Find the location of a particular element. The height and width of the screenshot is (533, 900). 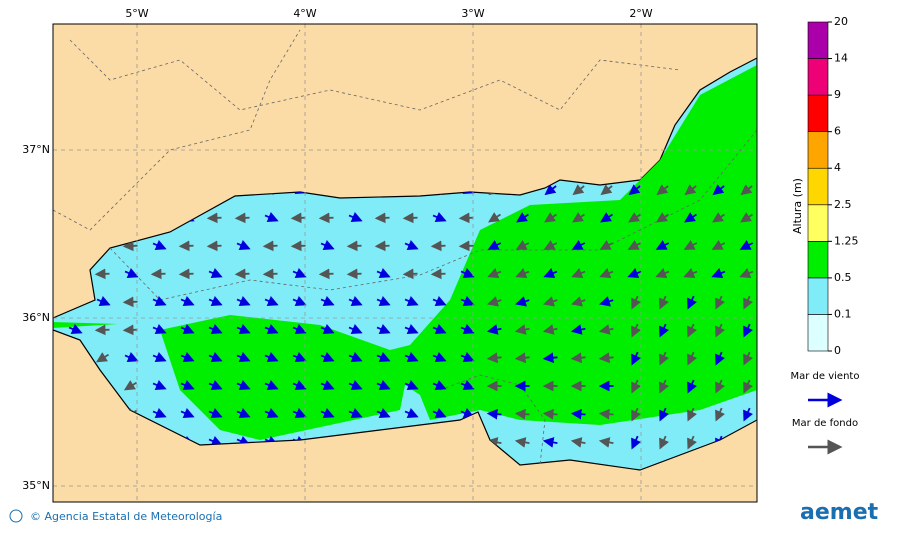

colorbar-label: 0.5 is located at coordinates (843, 277).